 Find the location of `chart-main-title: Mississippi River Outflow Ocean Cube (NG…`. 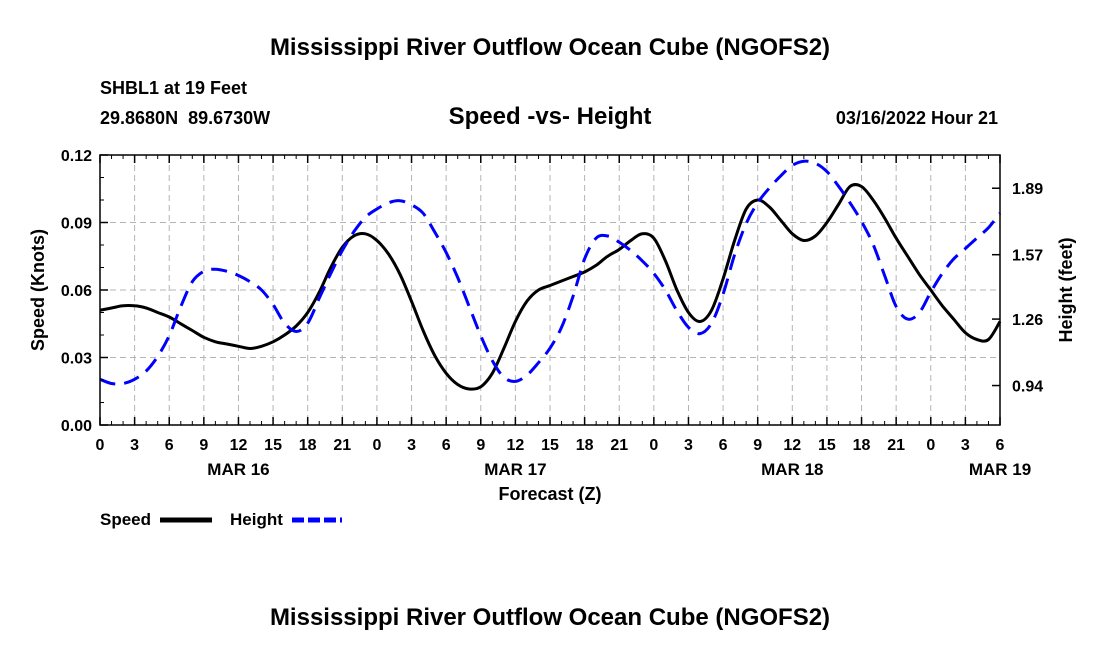

chart-main-title: Mississippi River Outflow Ocean Cube (NG… is located at coordinates (550, 47).